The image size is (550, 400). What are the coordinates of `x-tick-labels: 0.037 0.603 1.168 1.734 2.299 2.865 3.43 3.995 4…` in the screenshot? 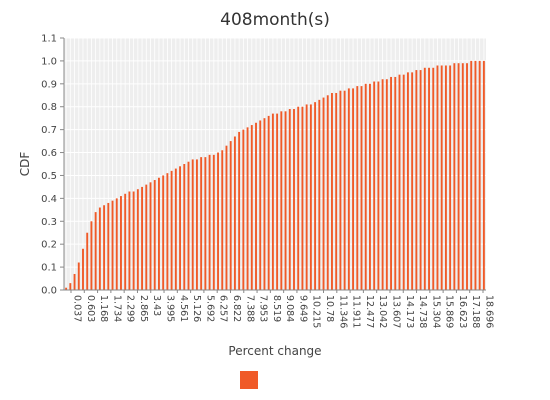 It's located at (283, 311).